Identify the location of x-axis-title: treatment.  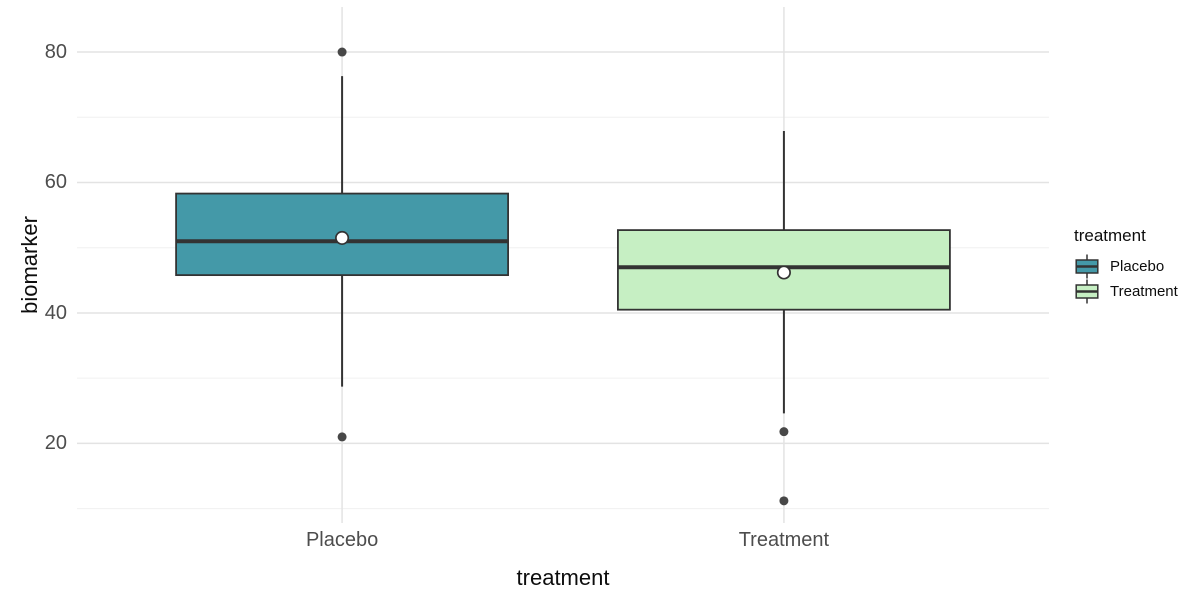
(563, 577).